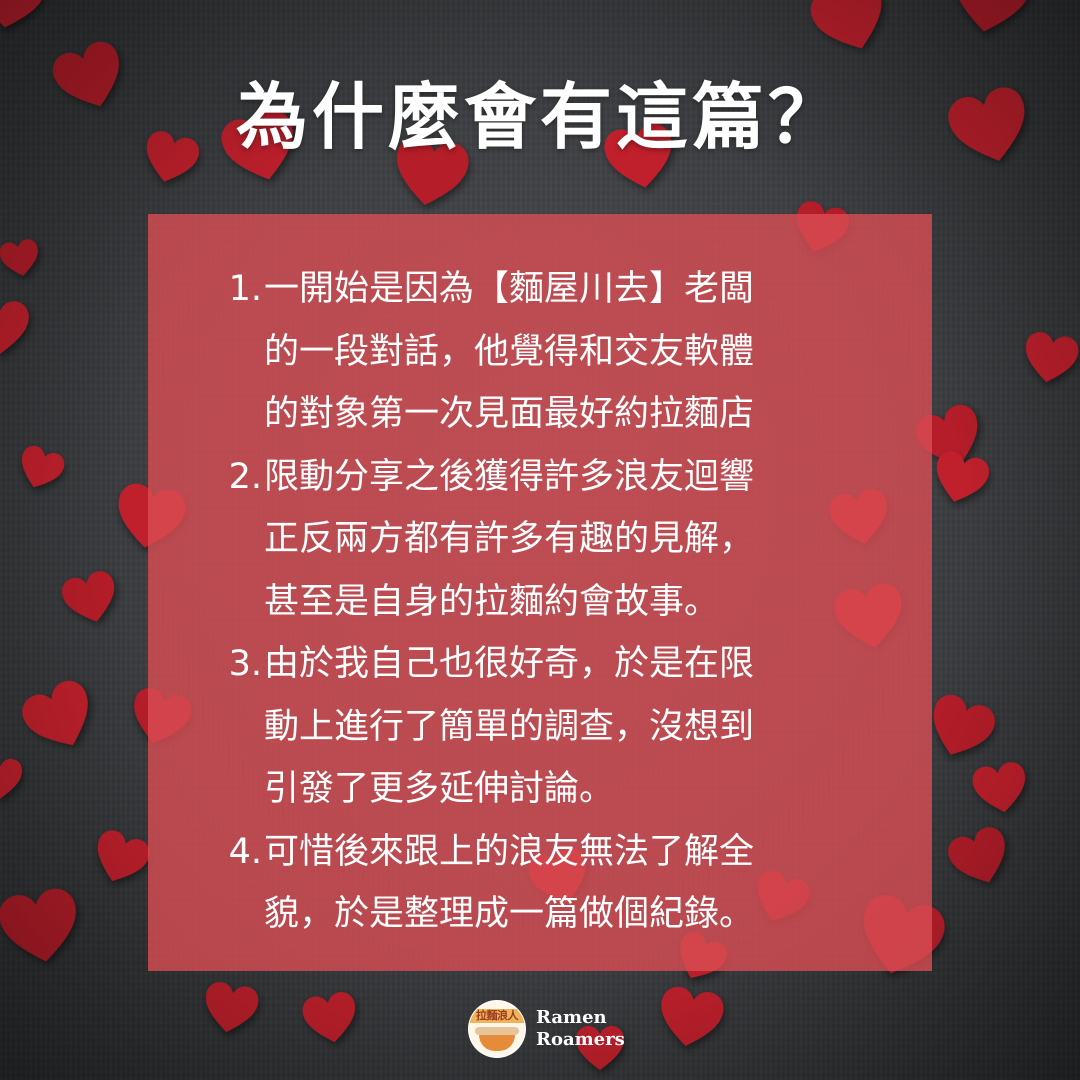 The image size is (1080, 1080). What do you see at coordinates (245, 289) in the screenshot?
I see `item-number: 1.` at bounding box center [245, 289].